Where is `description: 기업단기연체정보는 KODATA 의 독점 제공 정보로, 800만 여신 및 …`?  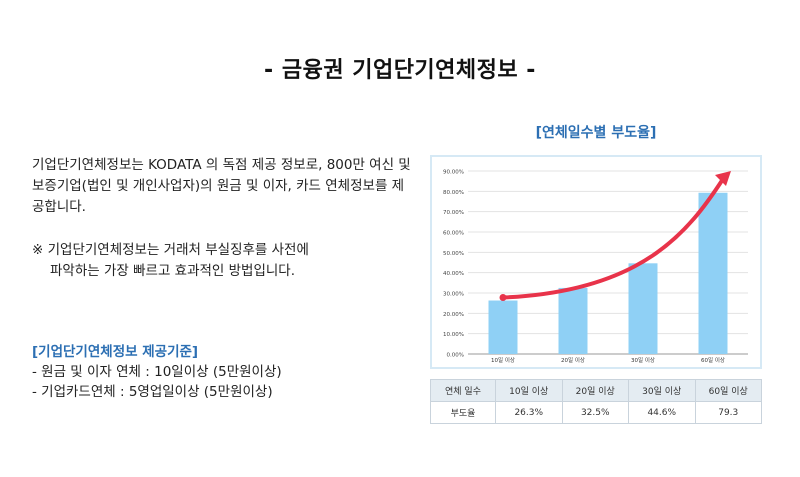 description: 기업단기연체정보는 KODATA 의 독점 제공 정보로, 800만 여신 및 … is located at coordinates (222, 186).